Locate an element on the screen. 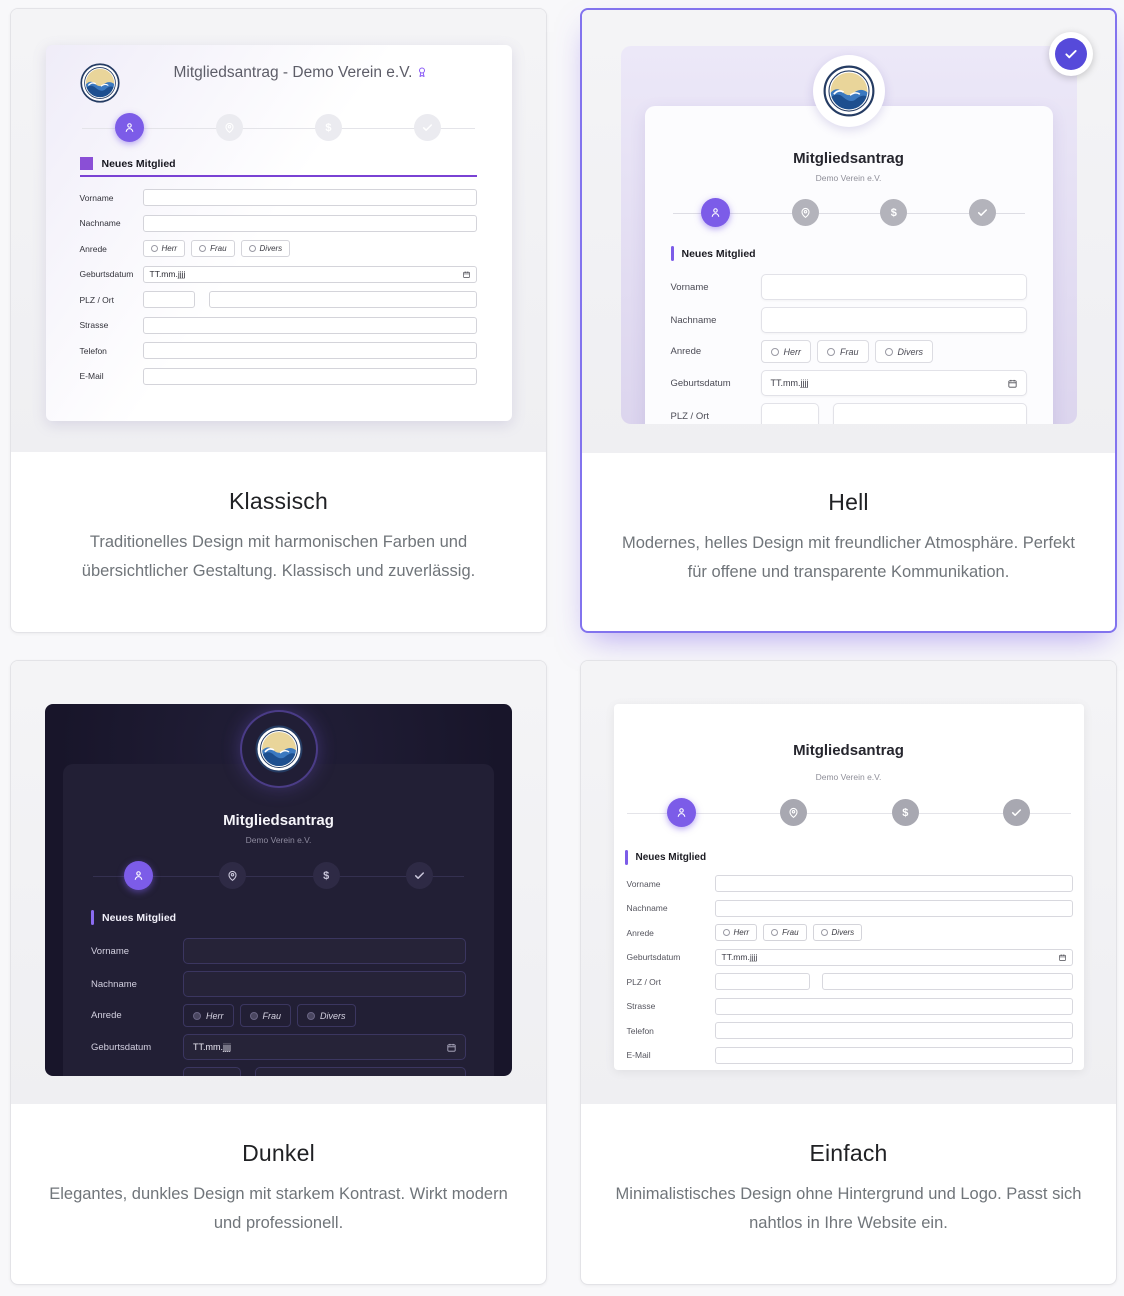  date-placeholder: TT.mm.jjjj is located at coordinates (789, 383).